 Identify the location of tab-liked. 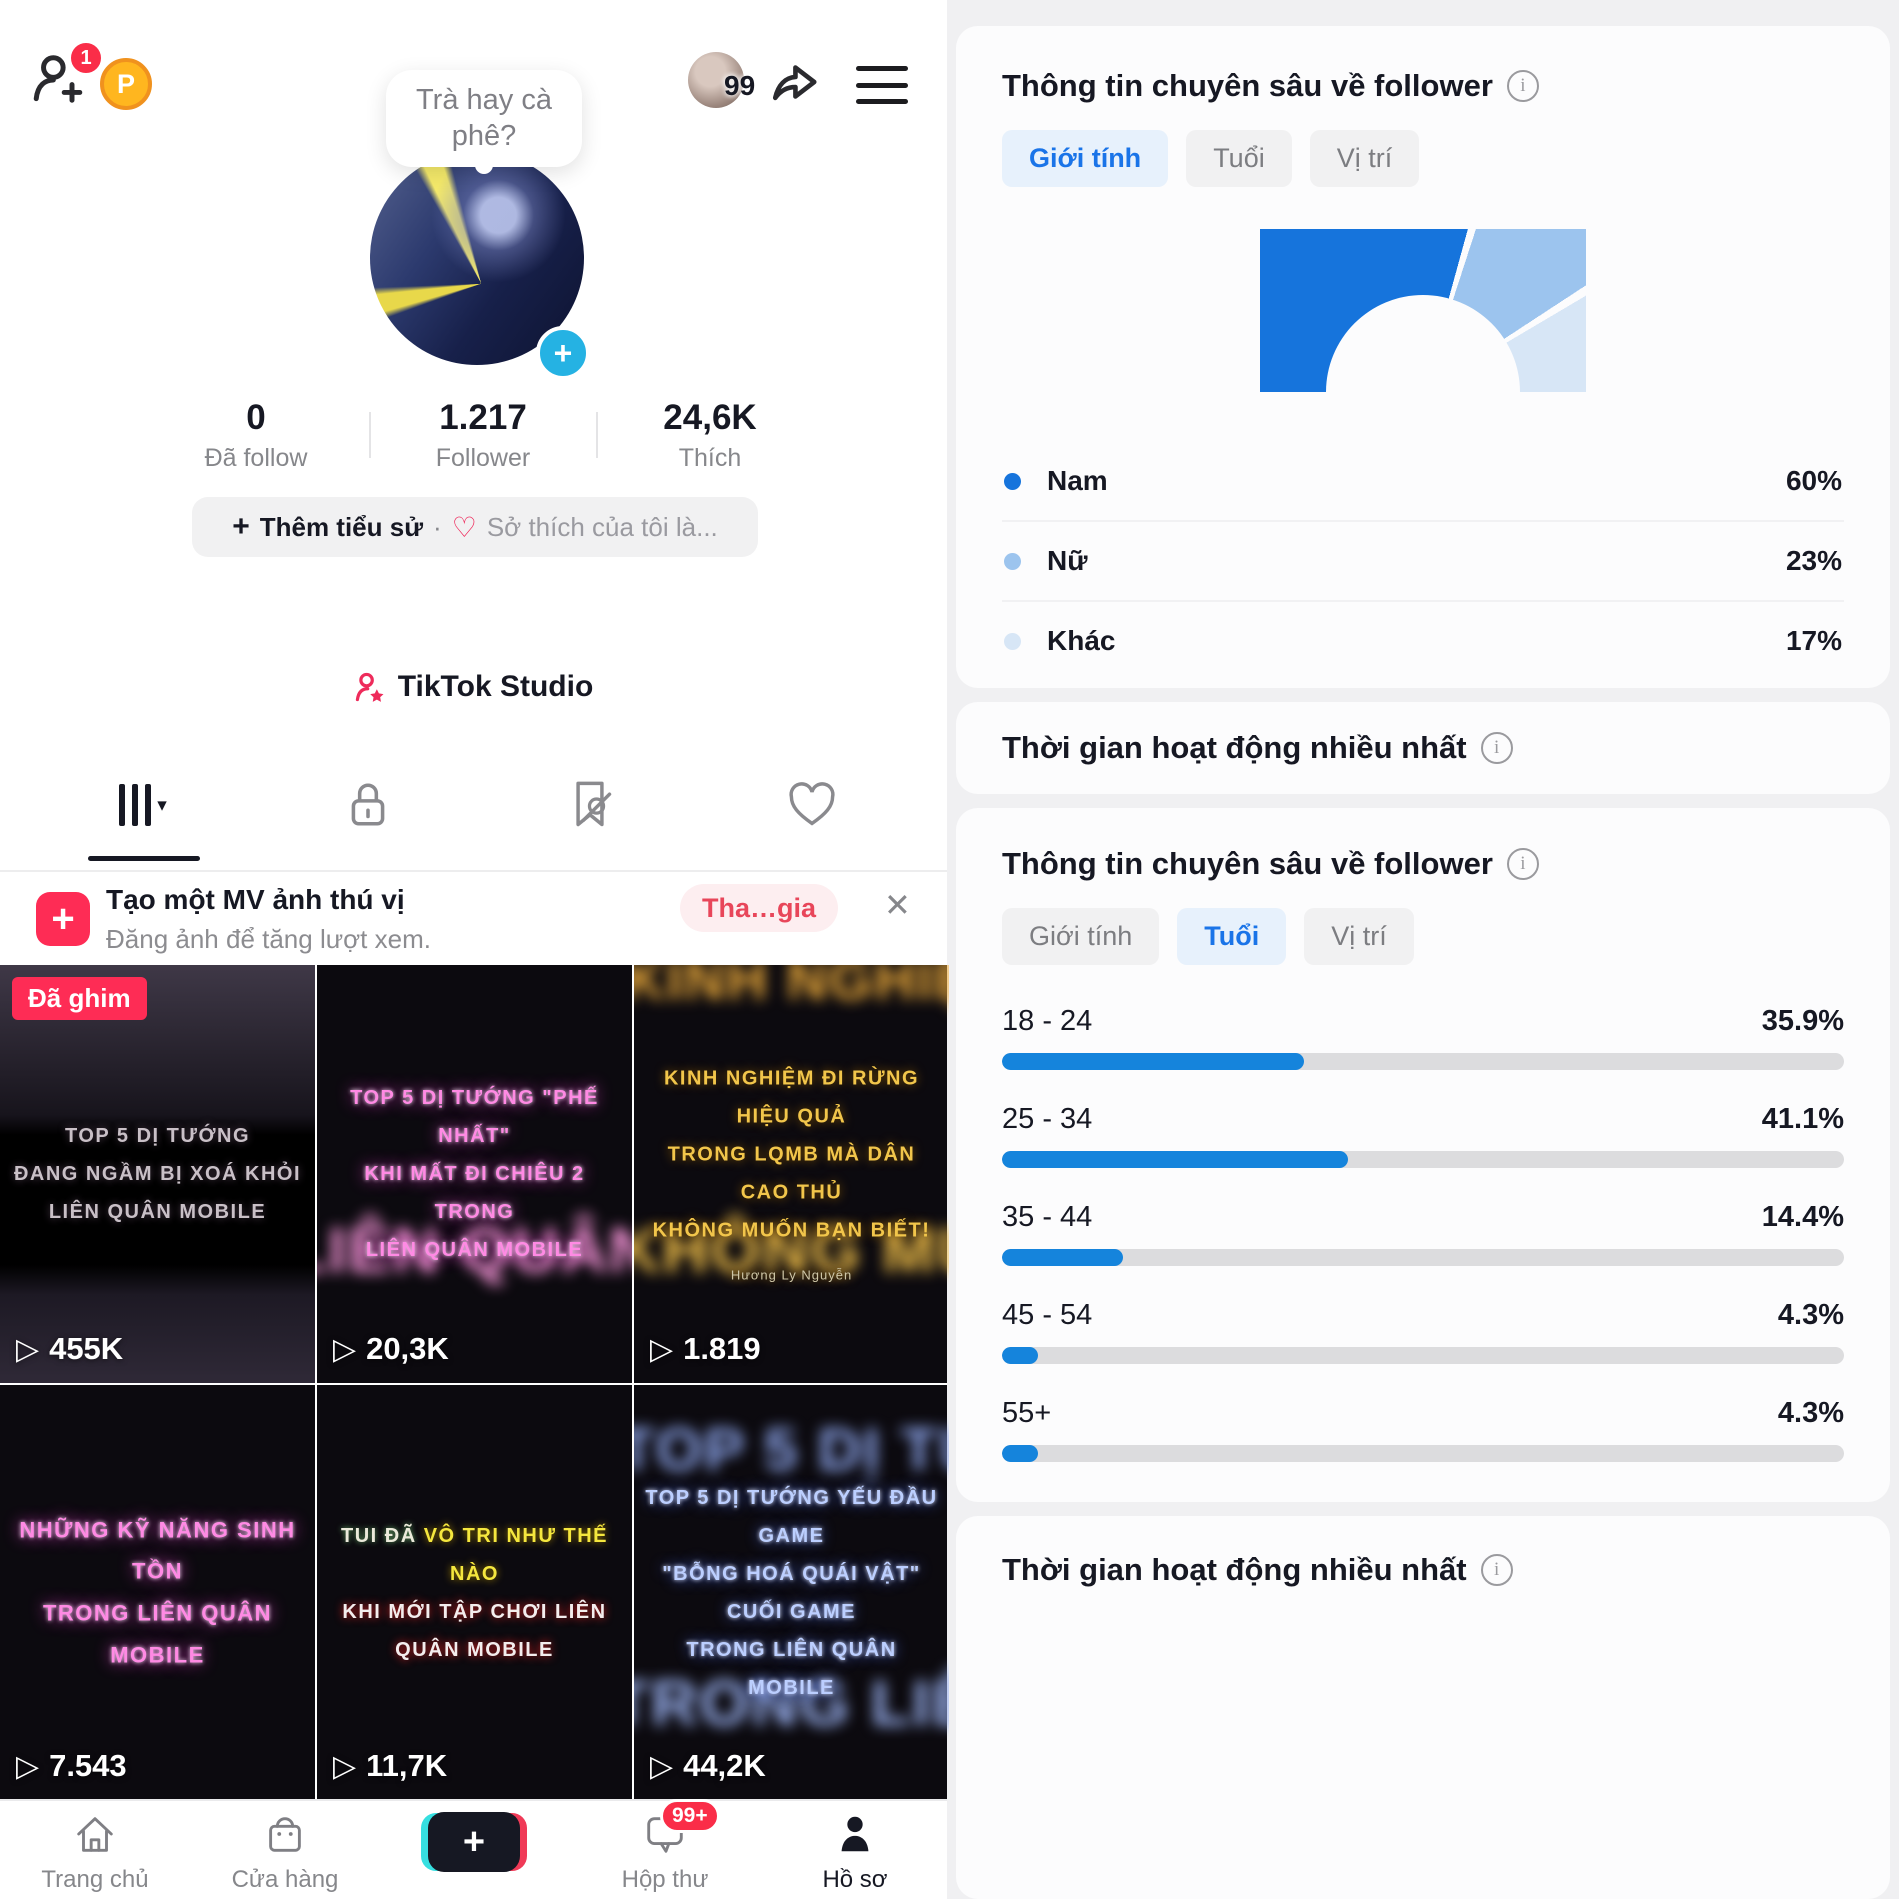
(812, 805).